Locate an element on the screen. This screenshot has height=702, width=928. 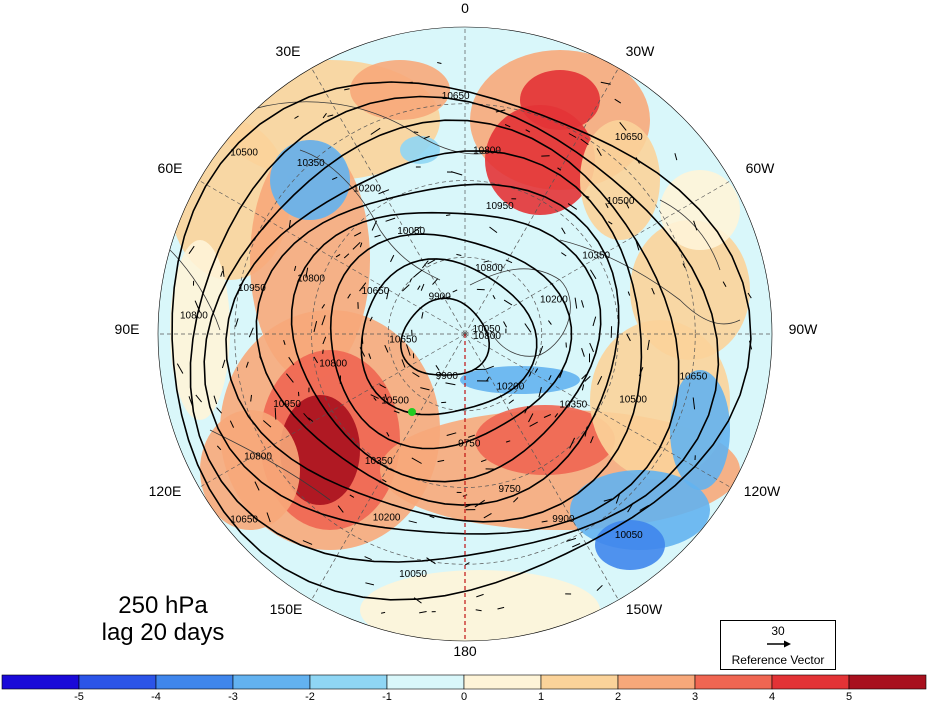
colorbar-ticks: -5 -4 -3 -2 -1 0 1 2 3 4 5 is located at coordinates (463, 696).